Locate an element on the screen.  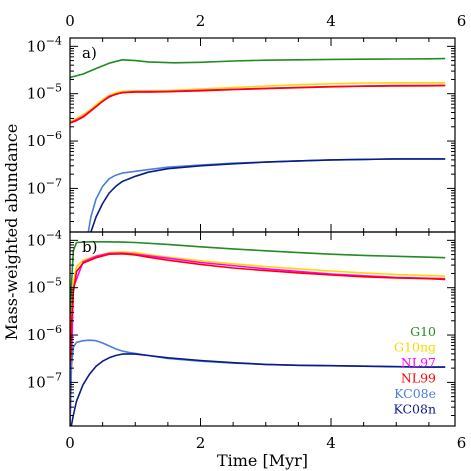
x-tick-label-top: 2 is located at coordinates (201, 21).